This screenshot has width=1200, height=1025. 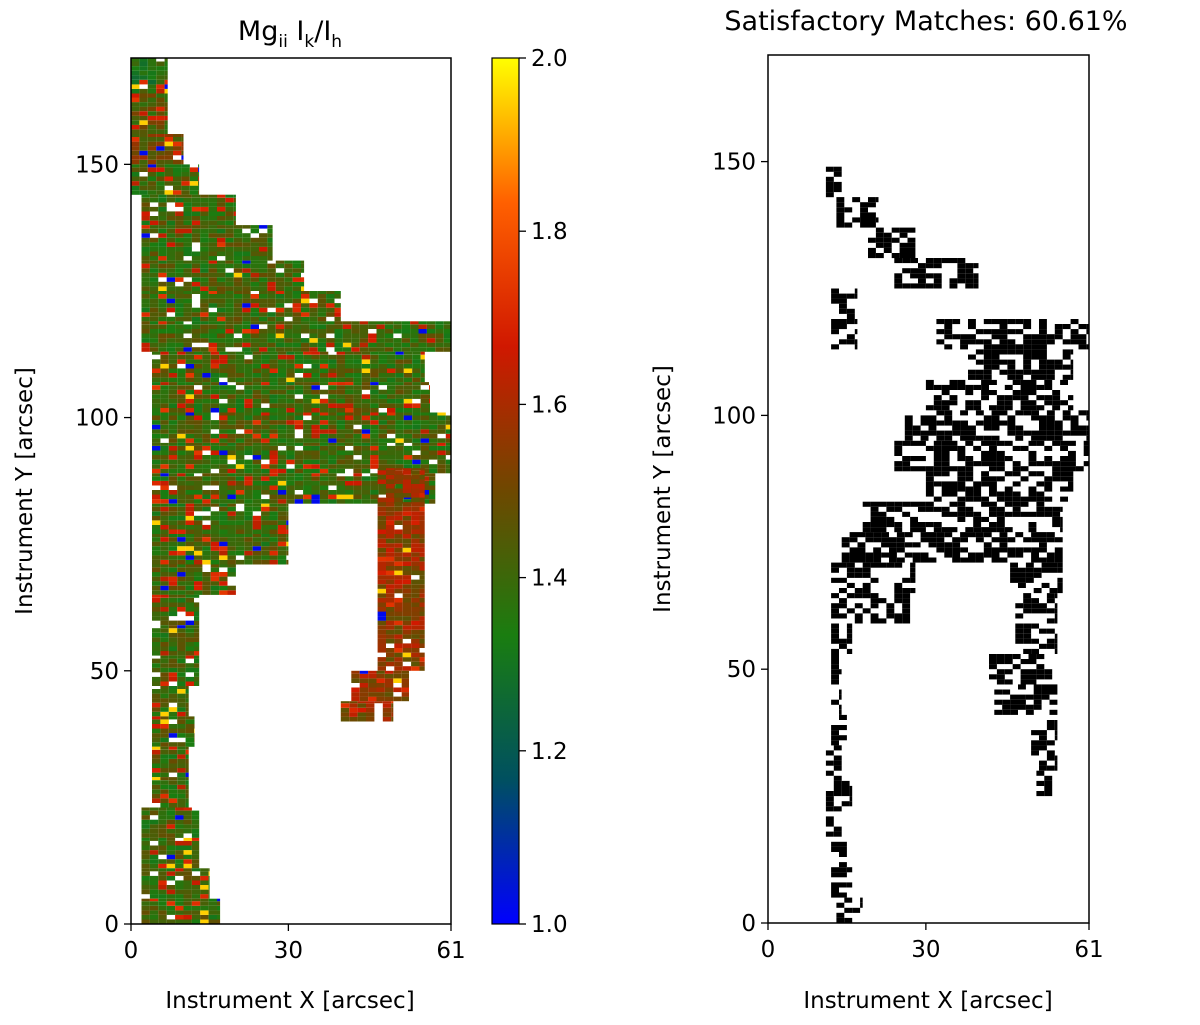 I want to click on x-tick-label: 30, so click(x=288, y=951).